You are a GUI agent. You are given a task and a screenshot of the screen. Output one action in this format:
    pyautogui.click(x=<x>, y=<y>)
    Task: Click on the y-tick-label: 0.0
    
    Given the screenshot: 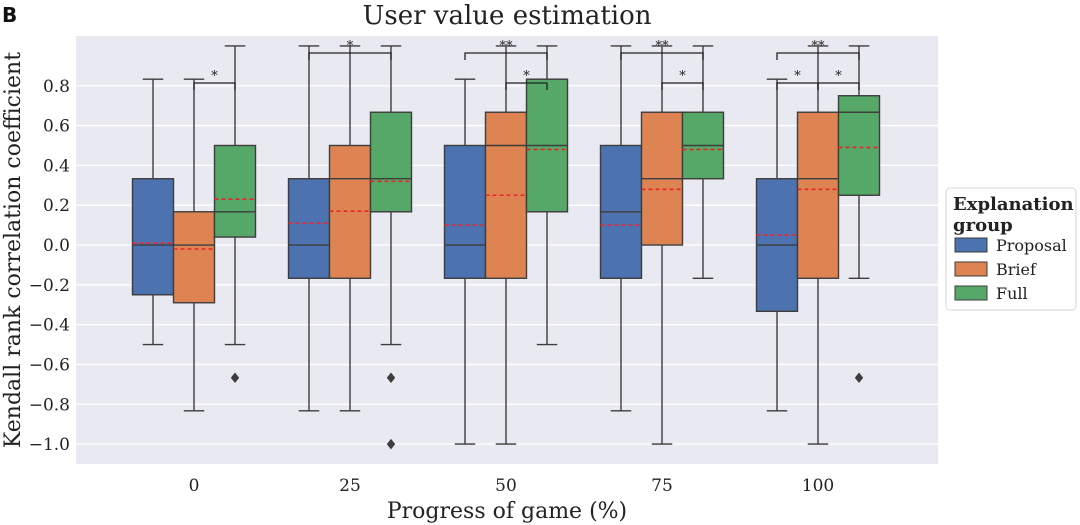 What is the action you would take?
    pyautogui.click(x=56, y=246)
    